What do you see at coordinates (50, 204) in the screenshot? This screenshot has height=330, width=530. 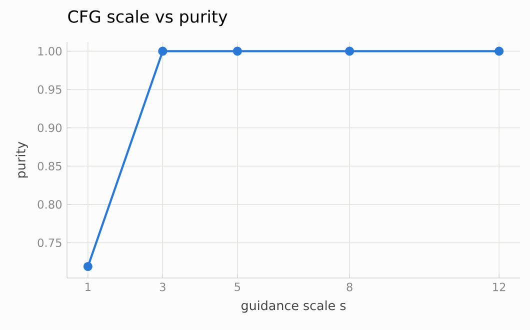 I see `y-tick-label: 0.80` at bounding box center [50, 204].